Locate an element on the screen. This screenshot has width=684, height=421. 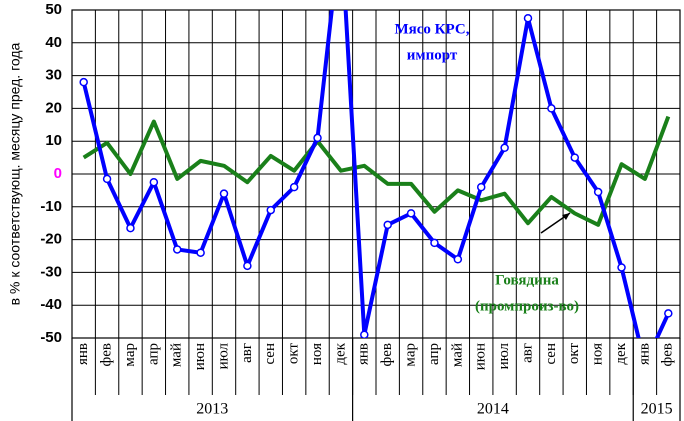
year-label: 2015 is located at coordinates (657, 409).